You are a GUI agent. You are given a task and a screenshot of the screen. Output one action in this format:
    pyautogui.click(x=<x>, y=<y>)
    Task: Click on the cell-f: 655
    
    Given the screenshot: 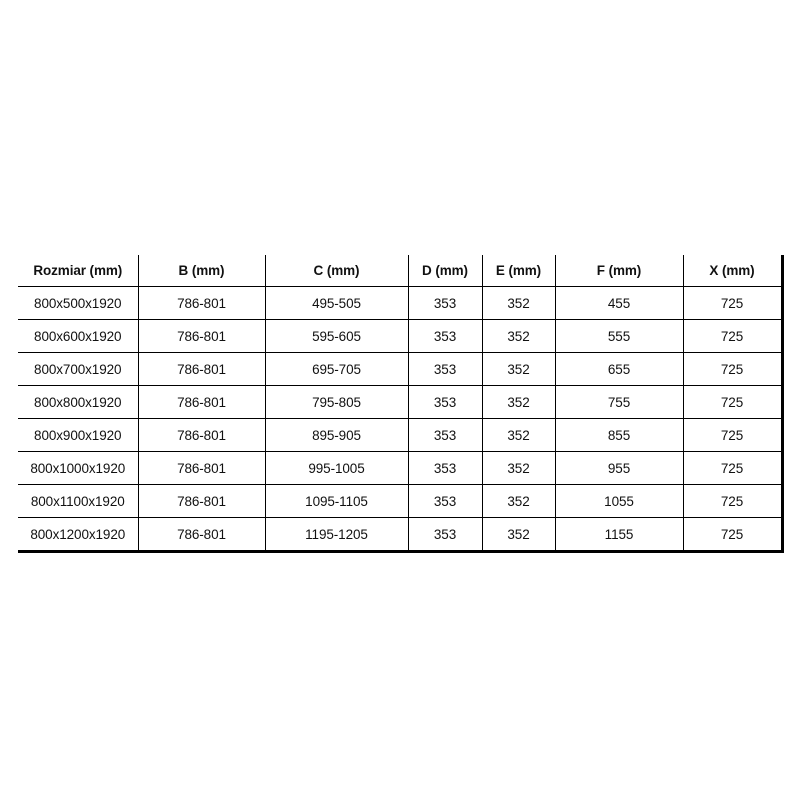 What is the action you would take?
    pyautogui.click(x=618, y=369)
    